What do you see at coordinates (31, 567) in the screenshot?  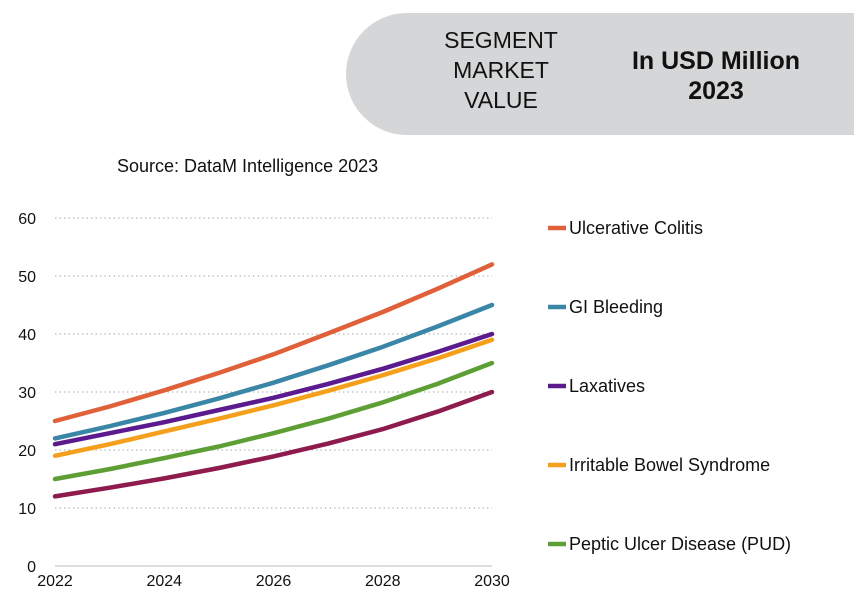 I see `y-tick-label: 0` at bounding box center [31, 567].